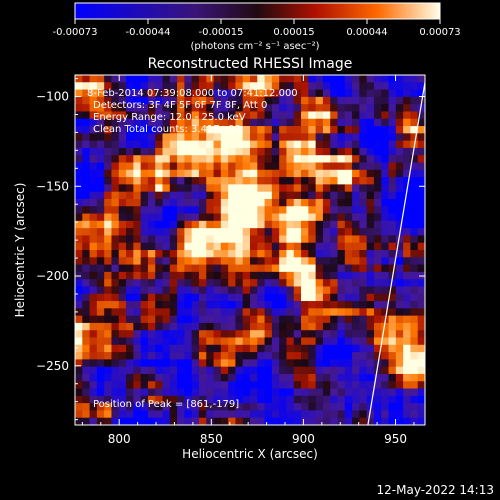  Describe the element at coordinates (20, 250) in the screenshot. I see `y-axis-label: Heliocentric Y (arcsec)` at that location.